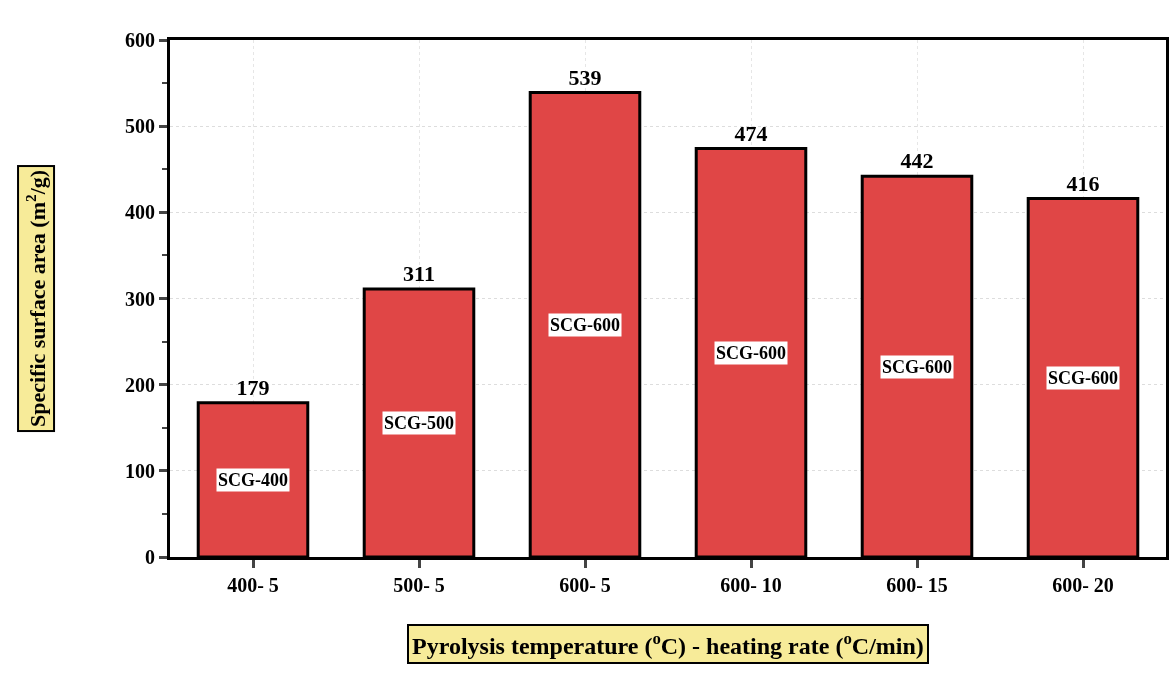 The height and width of the screenshot is (682, 1176). Describe the element at coordinates (253, 387) in the screenshot. I see `data-label: 179` at that location.